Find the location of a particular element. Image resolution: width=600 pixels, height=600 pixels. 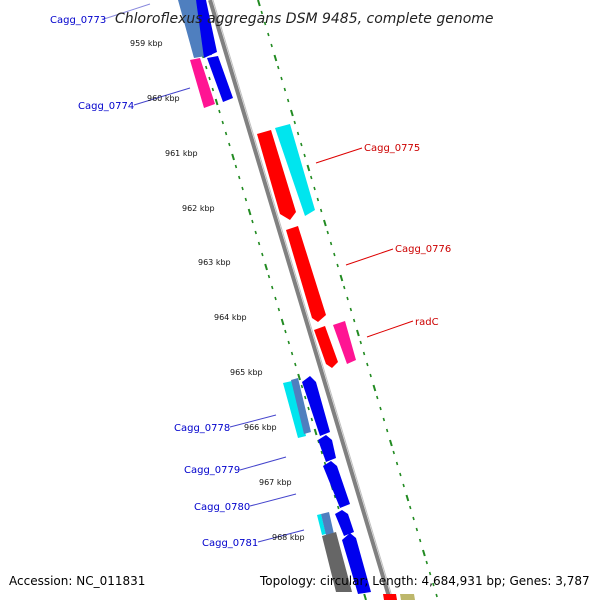

kbp-label: 961 kbp is located at coordinates (181, 153).